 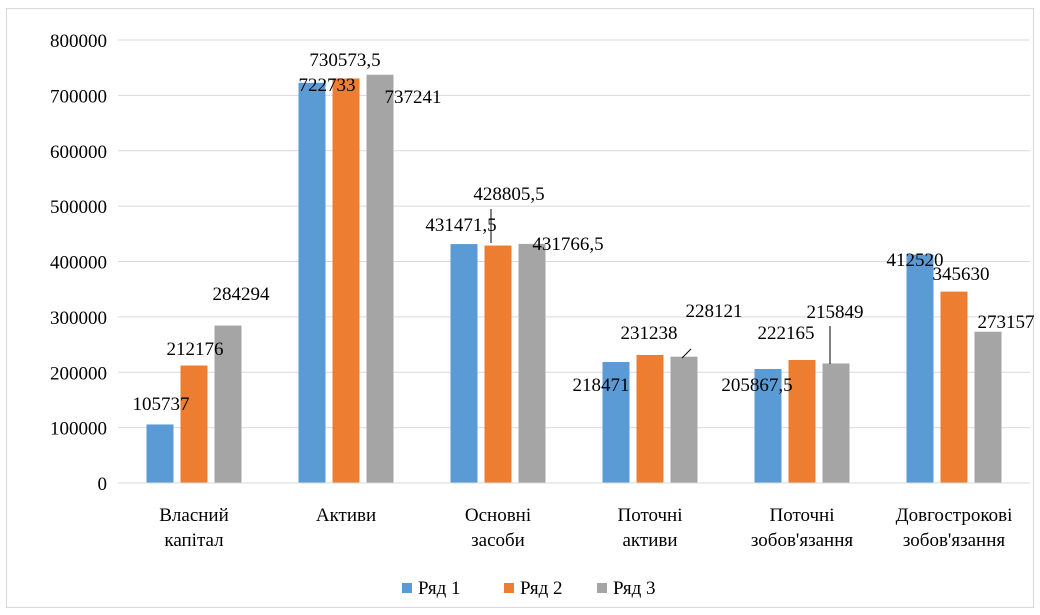 What do you see at coordinates (1006, 322) in the screenshot?
I see `data-label: 273157` at bounding box center [1006, 322].